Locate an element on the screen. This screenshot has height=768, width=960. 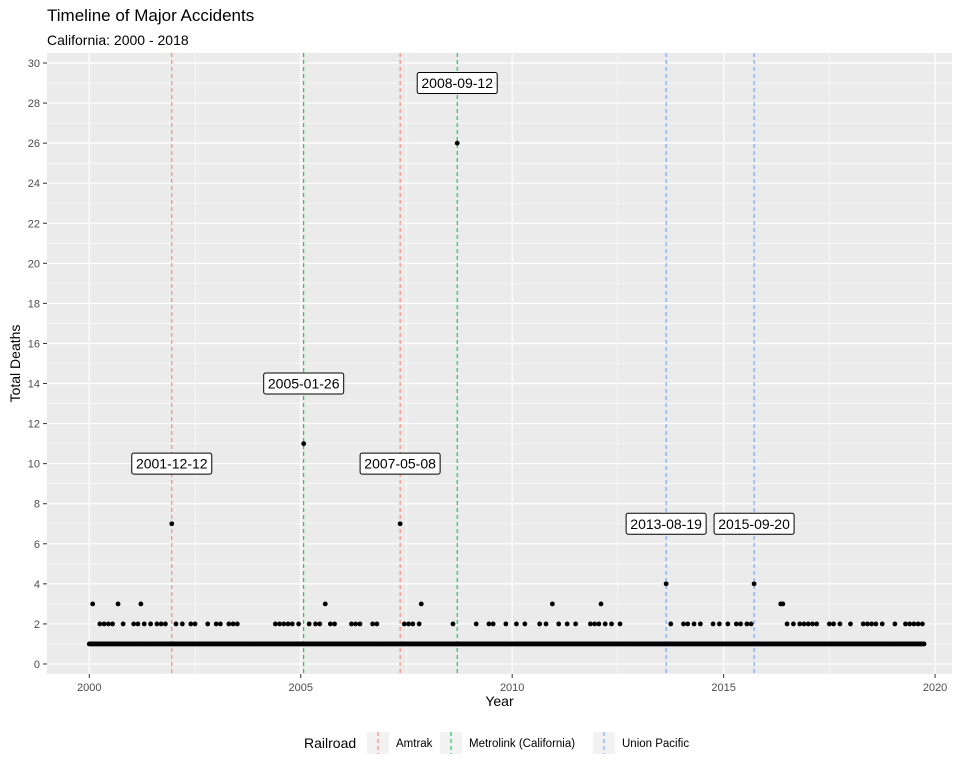
chart-subtitle: California: 2000 - 2018 is located at coordinates (118, 40).